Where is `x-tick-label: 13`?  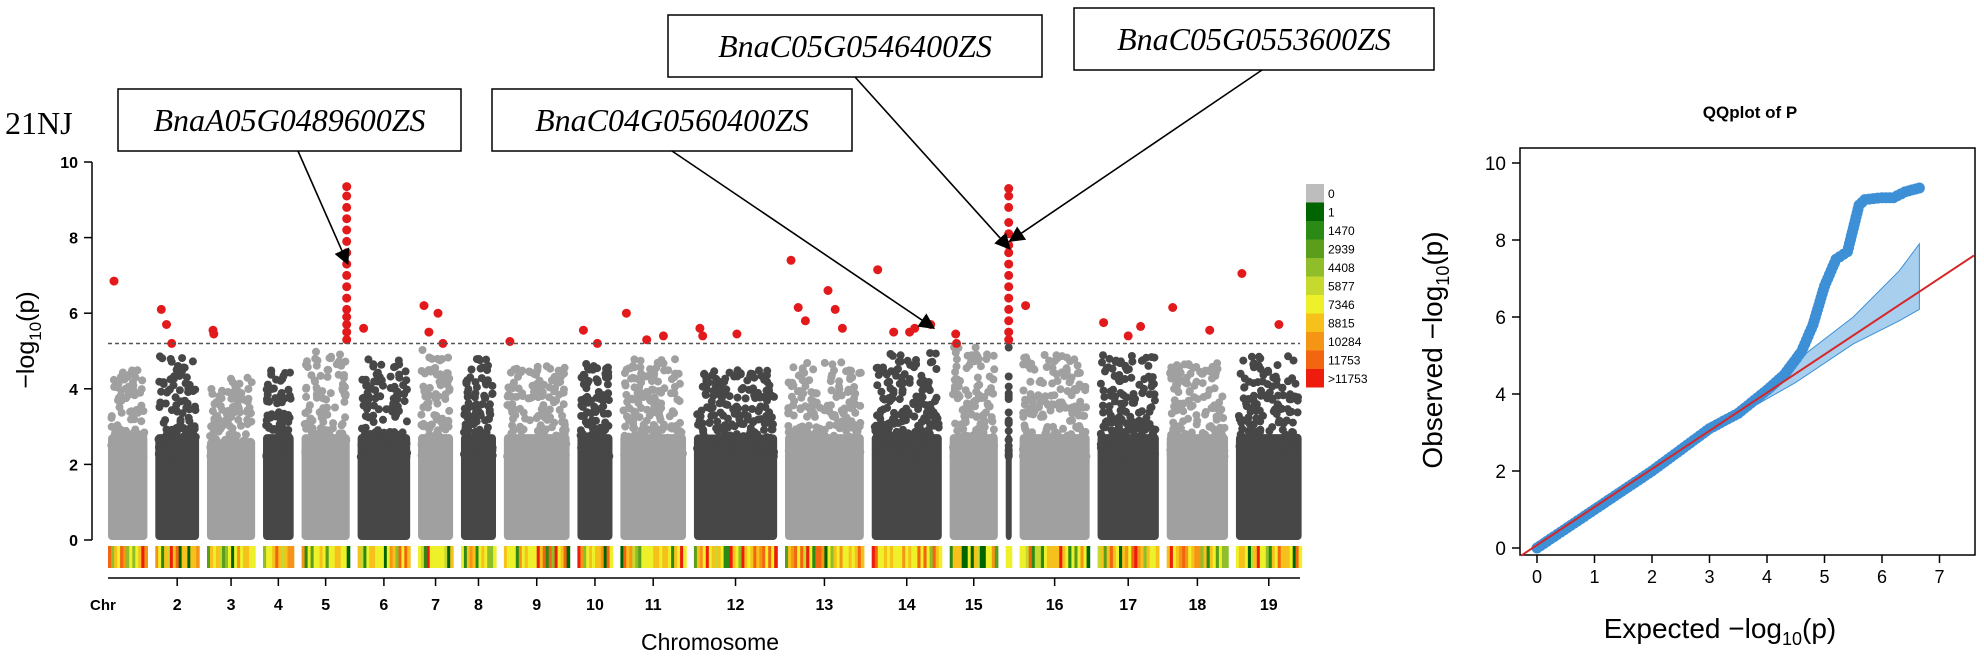 x-tick-label: 13 is located at coordinates (825, 605).